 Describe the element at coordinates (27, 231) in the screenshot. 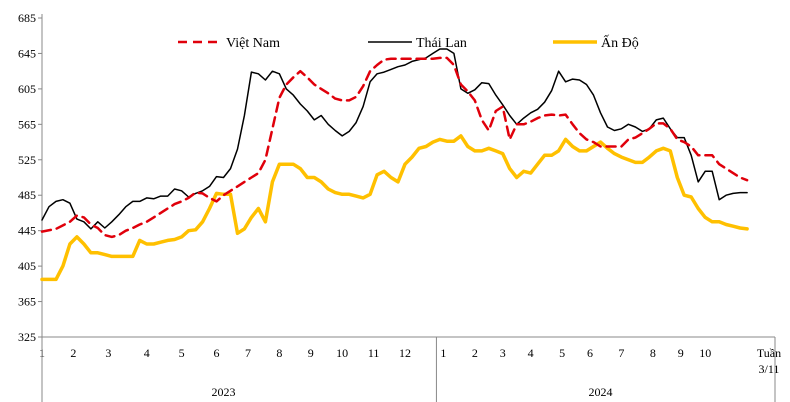

I see `y-tick-label: 445` at that location.